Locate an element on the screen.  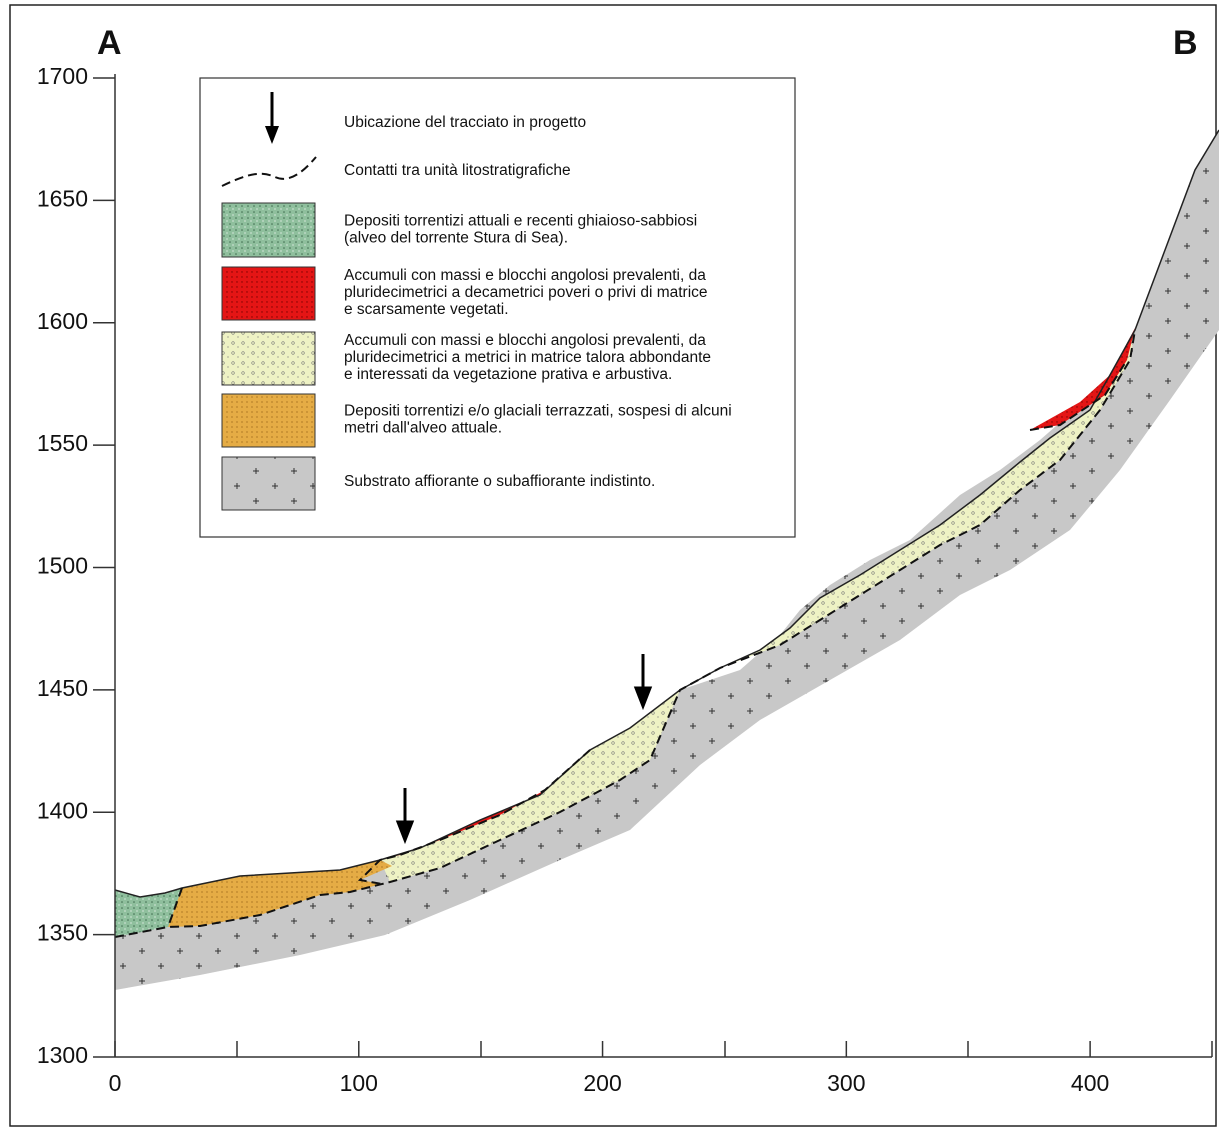
unit-green is located at coordinates (148, 912).